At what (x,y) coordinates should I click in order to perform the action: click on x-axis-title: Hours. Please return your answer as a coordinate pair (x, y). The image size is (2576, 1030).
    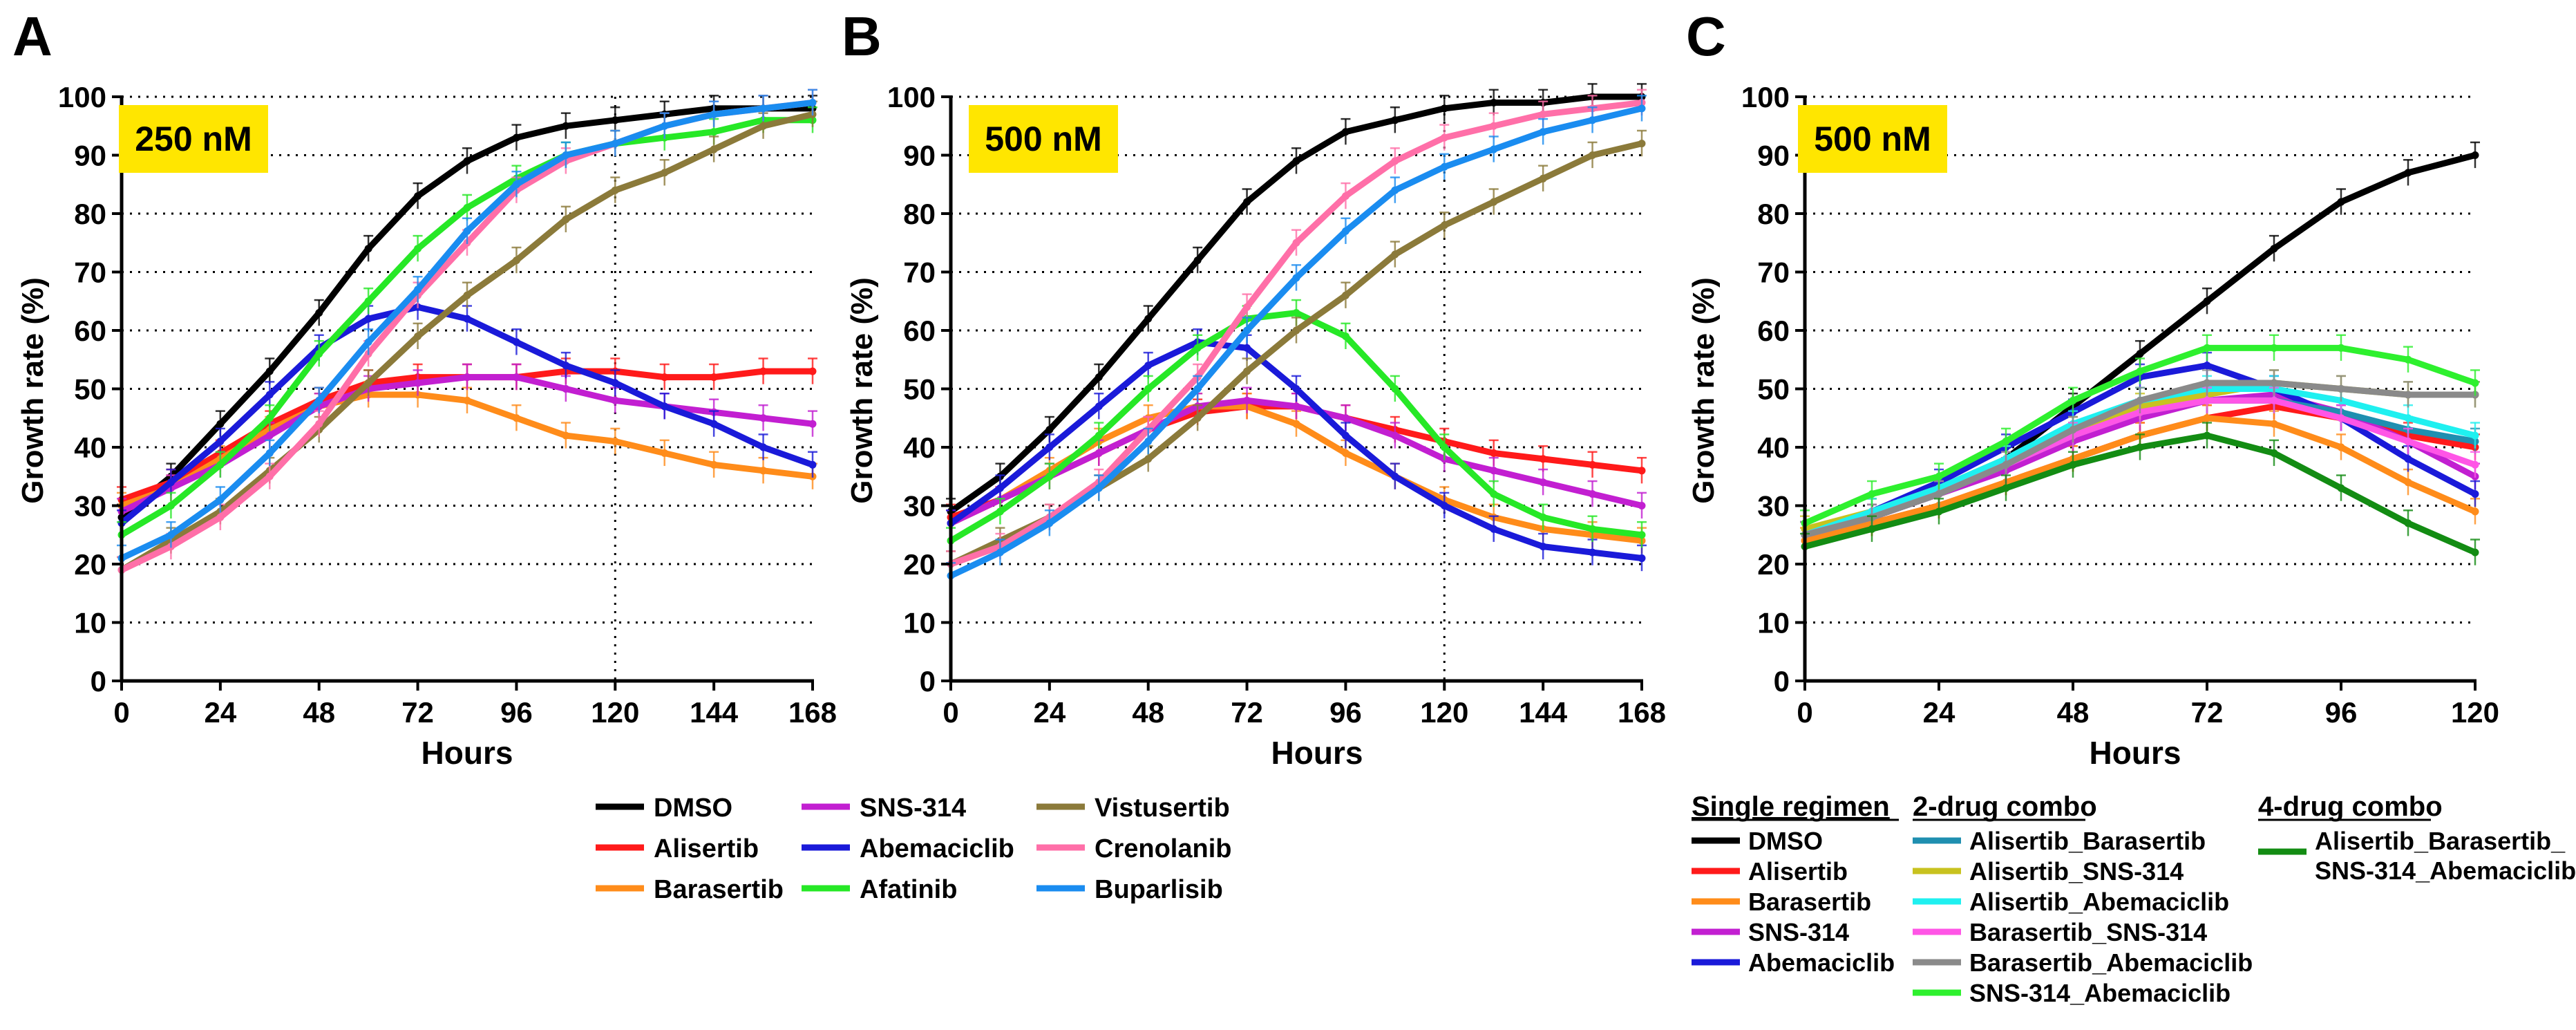
    Looking at the image, I should click on (1317, 753).